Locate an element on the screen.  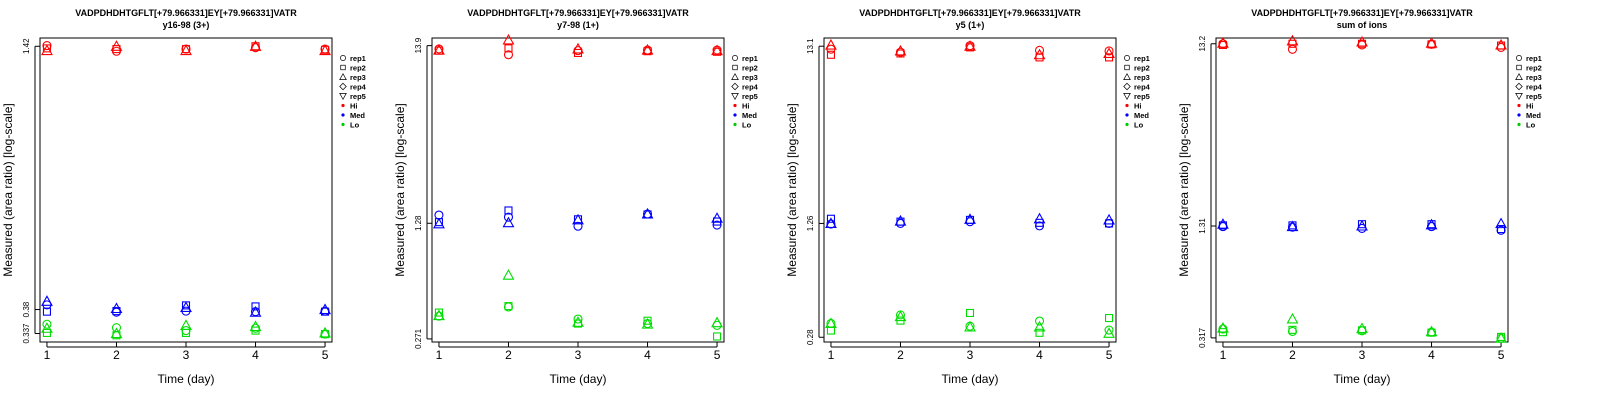
y-tick-label: 0.317 is located at coordinates (1202, 337).